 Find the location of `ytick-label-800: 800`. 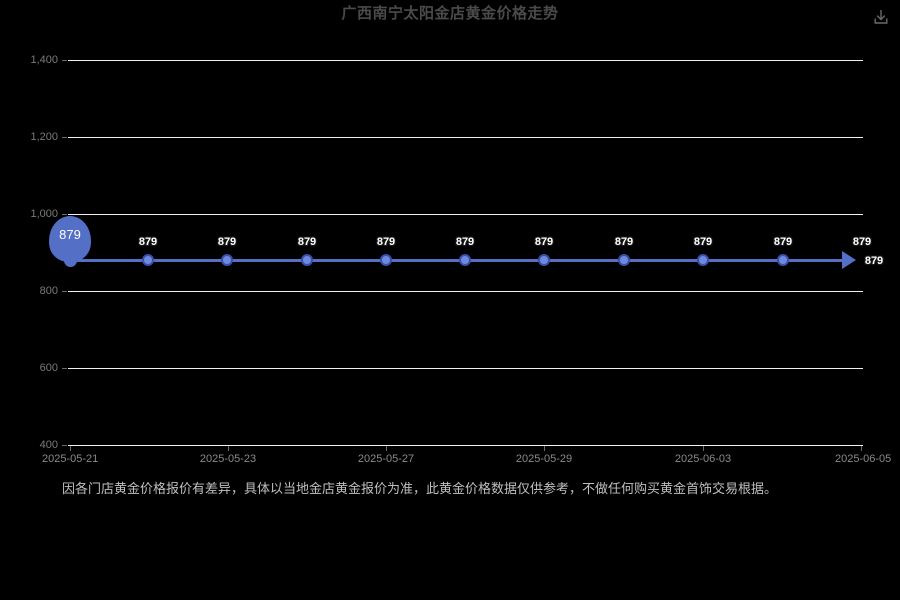

ytick-label-800: 800 is located at coordinates (48, 291).